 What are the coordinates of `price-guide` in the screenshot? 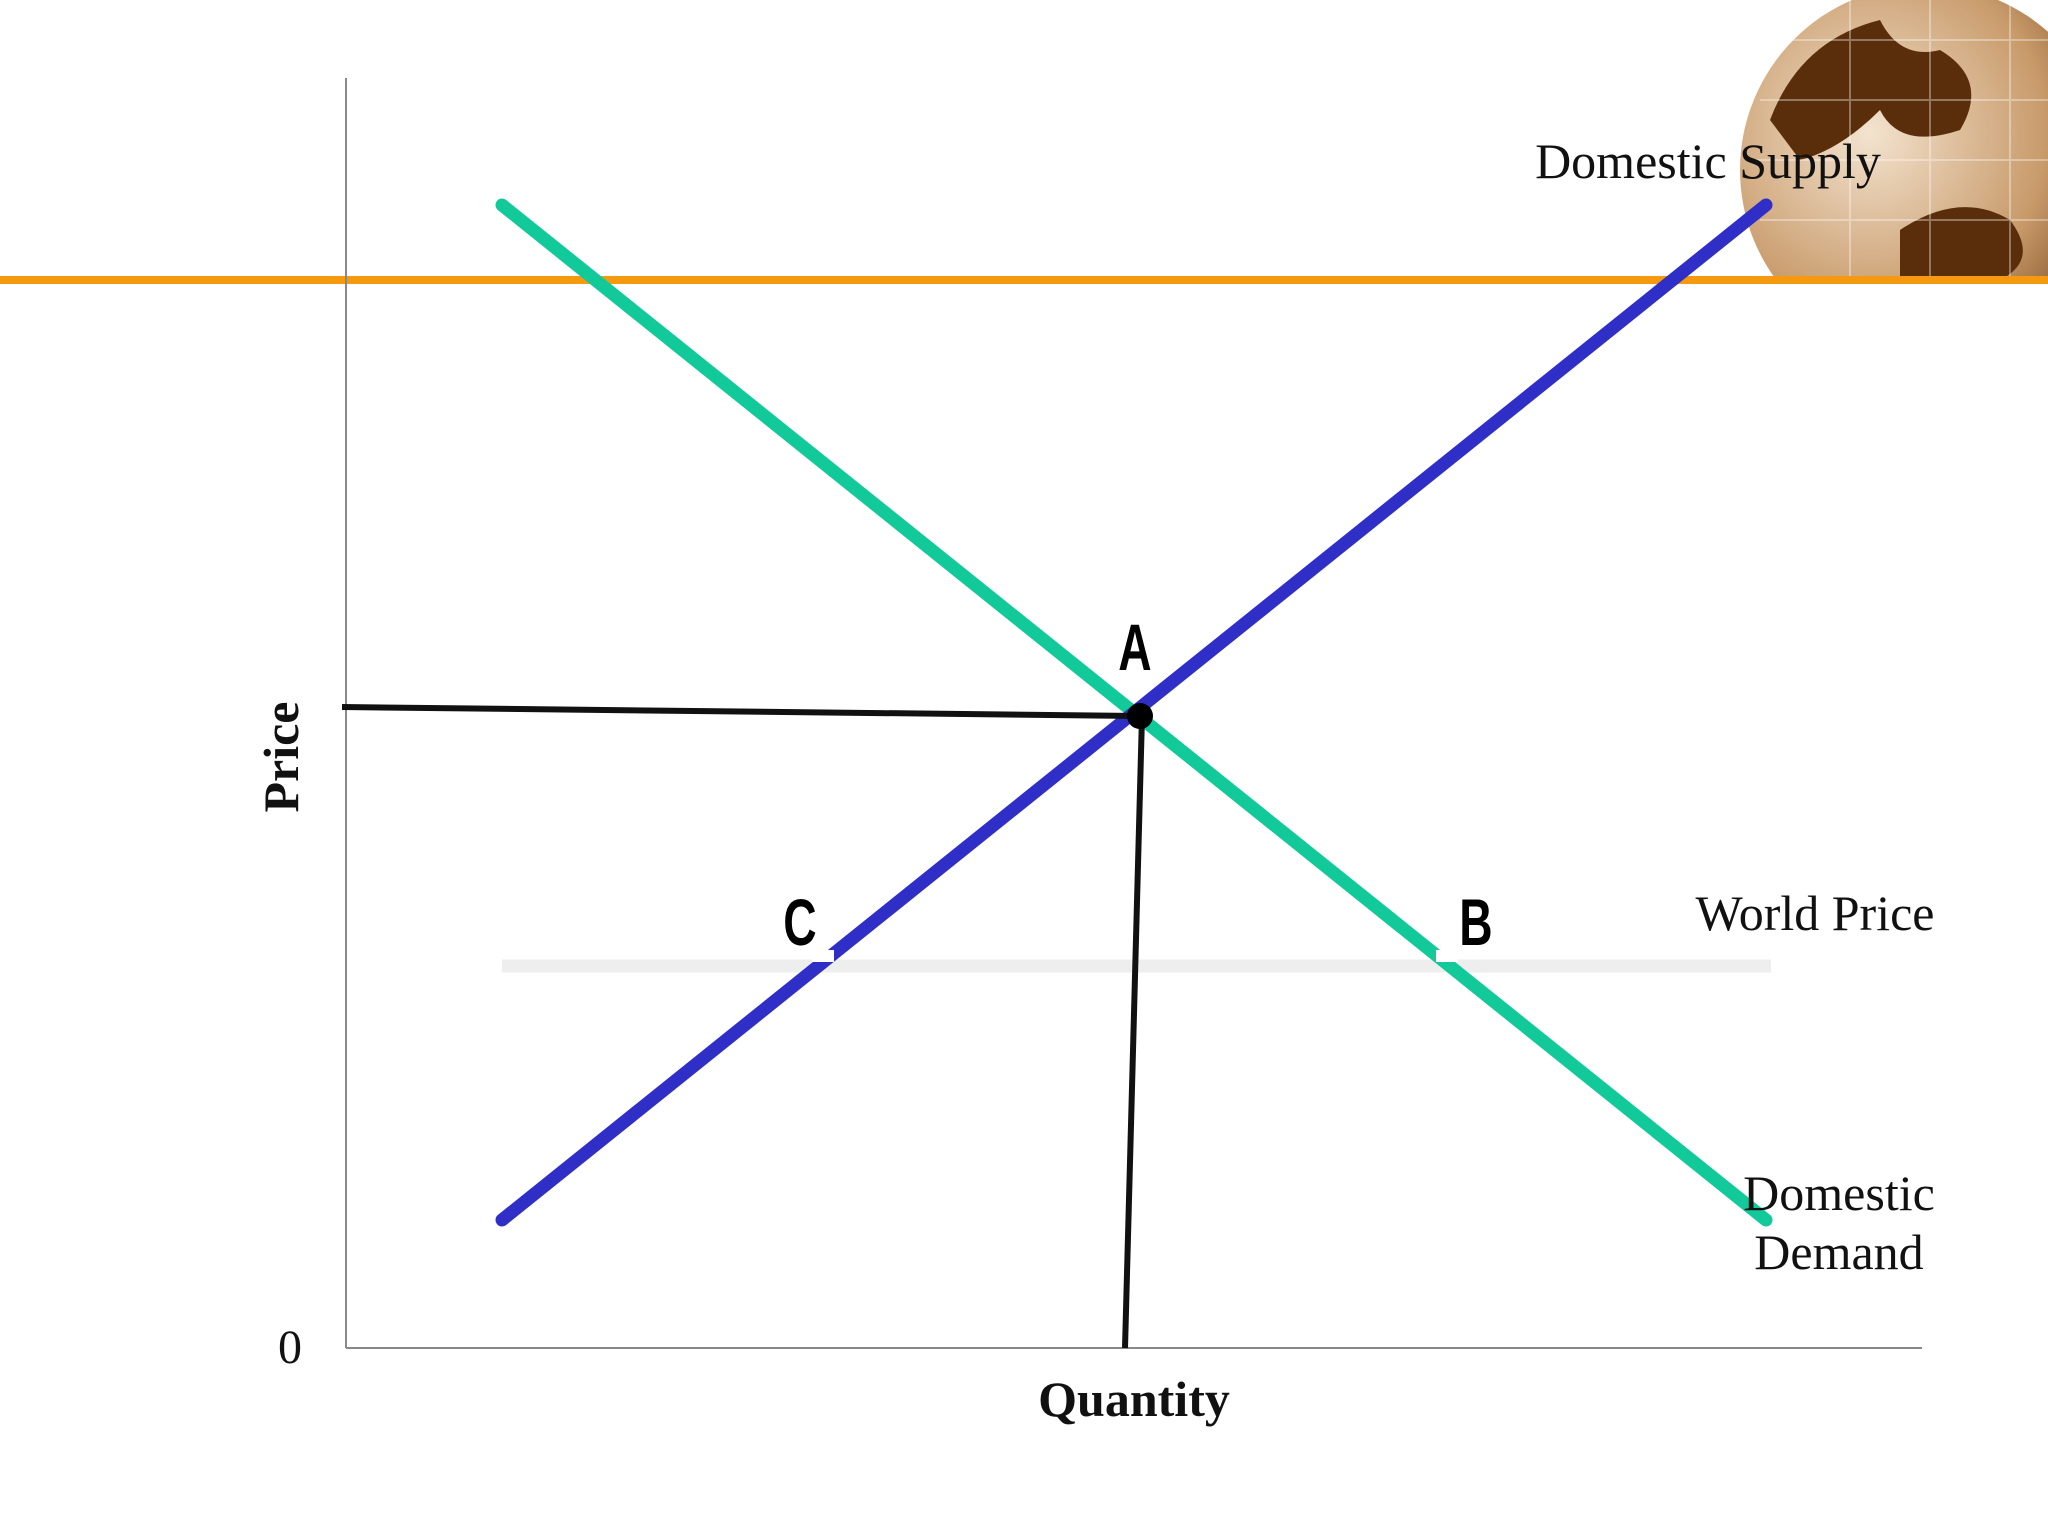 It's located at (740, 711).